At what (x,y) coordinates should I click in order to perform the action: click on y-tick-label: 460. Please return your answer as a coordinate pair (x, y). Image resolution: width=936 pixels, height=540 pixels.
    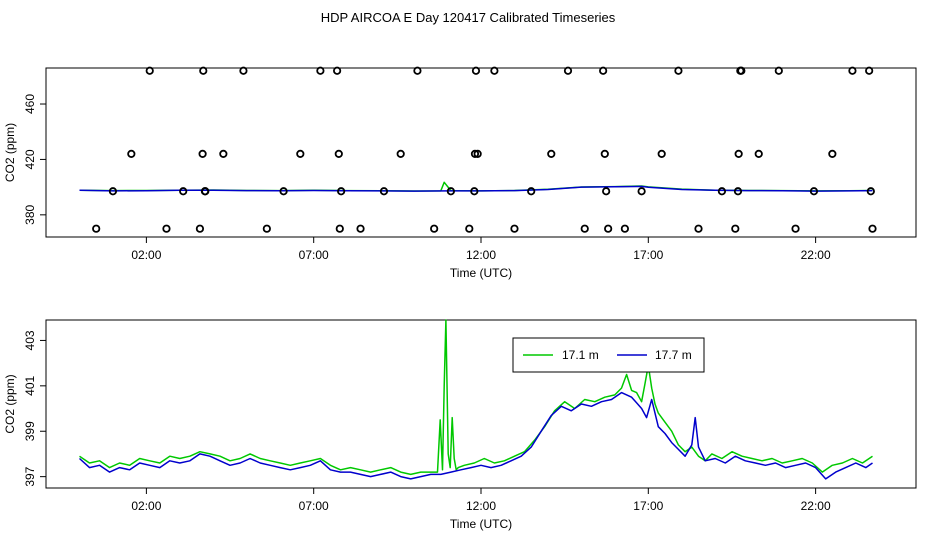
    Looking at the image, I should click on (30, 104).